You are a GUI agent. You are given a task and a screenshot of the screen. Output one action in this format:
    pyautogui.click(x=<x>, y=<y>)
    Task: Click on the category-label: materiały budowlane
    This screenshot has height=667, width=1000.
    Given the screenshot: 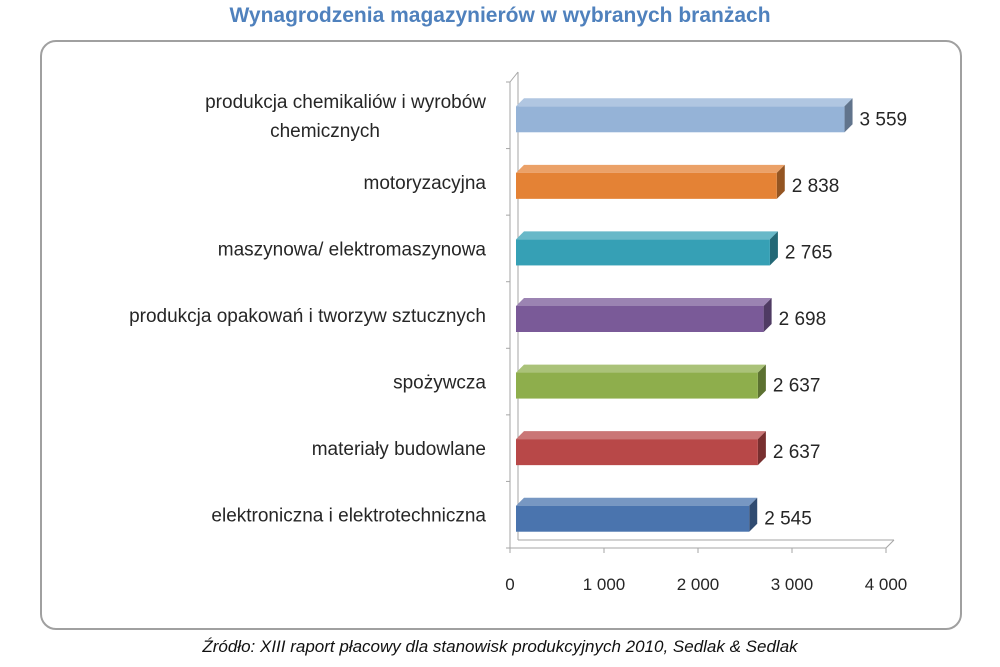 What is the action you would take?
    pyautogui.click(x=399, y=449)
    